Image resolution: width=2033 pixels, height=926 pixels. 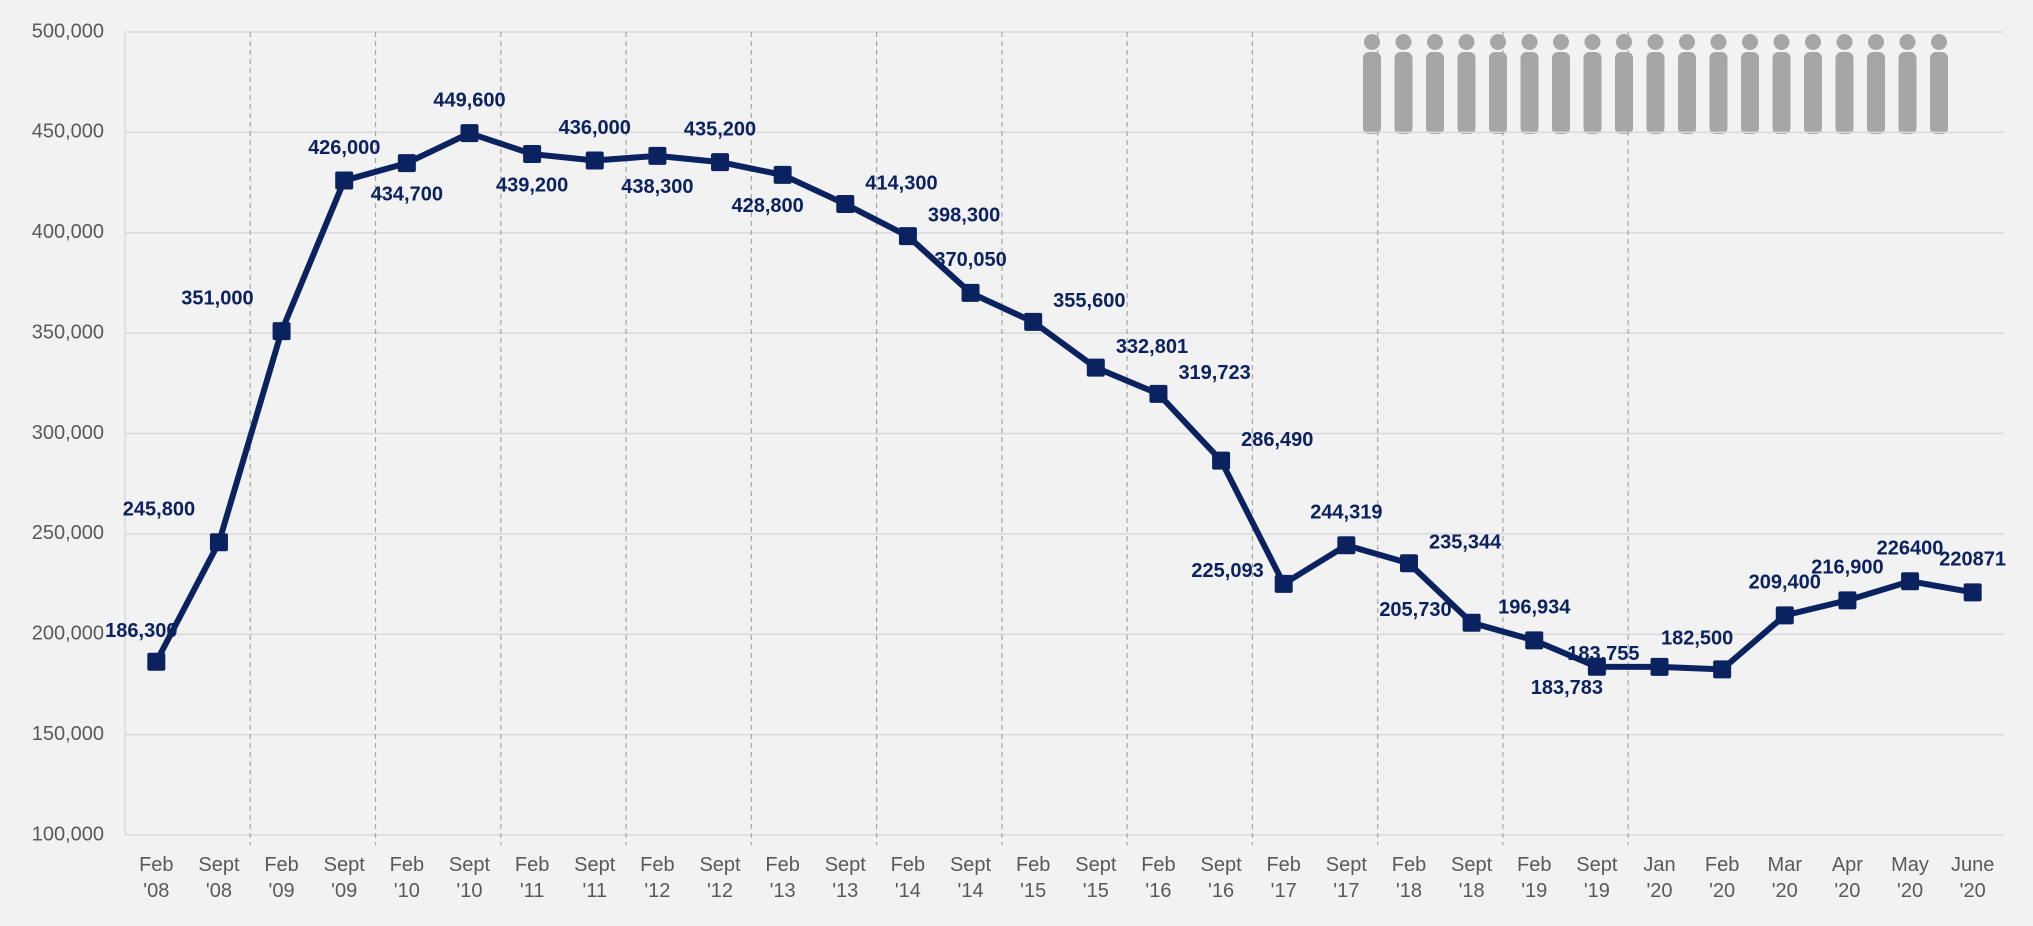 What do you see at coordinates (964, 215) in the screenshot?
I see `data-label: 398,300` at bounding box center [964, 215].